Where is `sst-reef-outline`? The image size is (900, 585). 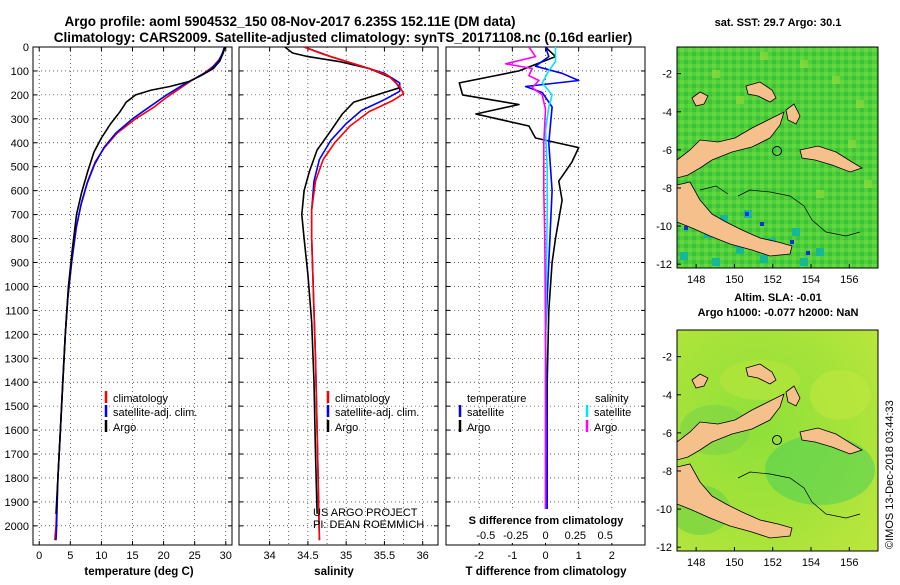 sst-reef-outline is located at coordinates (780, 211).